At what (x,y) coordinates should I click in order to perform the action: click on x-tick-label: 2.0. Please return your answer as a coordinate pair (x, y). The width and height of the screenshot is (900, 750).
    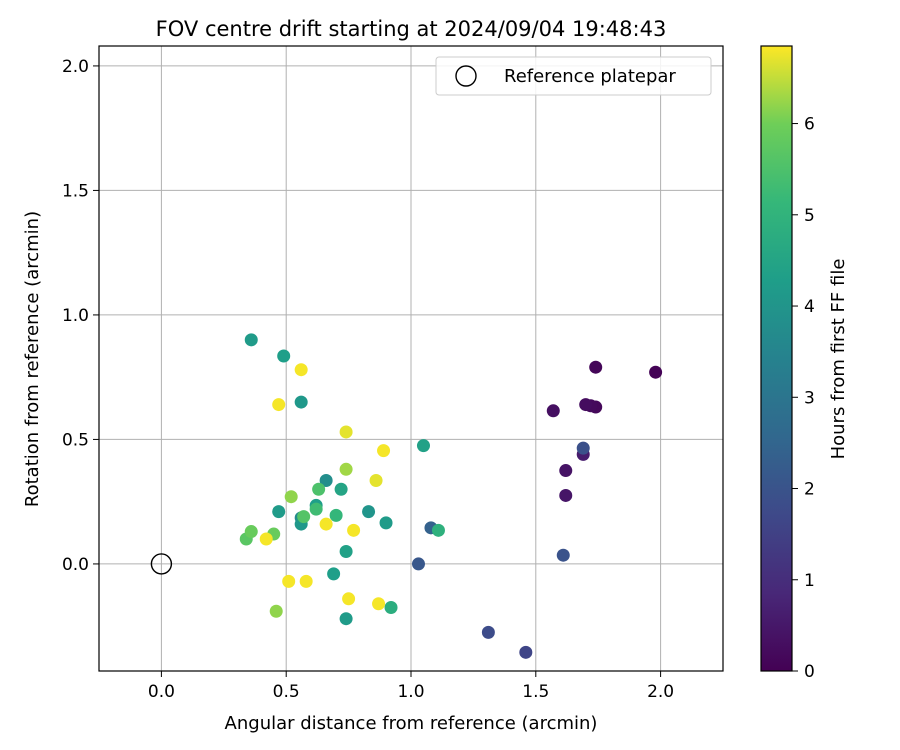
    Looking at the image, I should click on (660, 692).